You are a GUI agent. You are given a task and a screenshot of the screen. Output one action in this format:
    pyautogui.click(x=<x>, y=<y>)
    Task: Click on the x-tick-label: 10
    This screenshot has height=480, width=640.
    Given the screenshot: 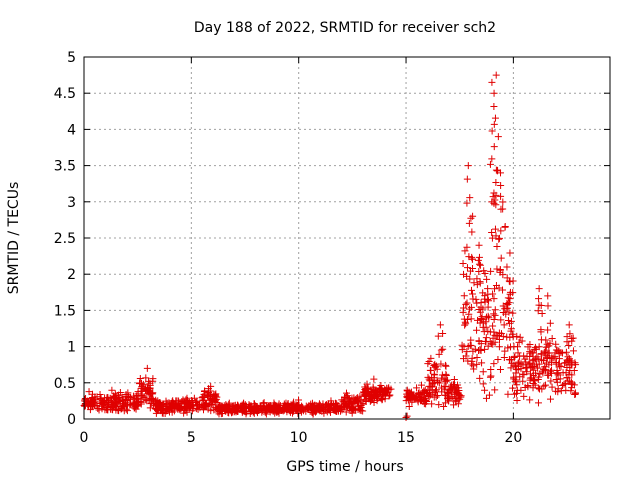 What is the action you would take?
    pyautogui.click(x=299, y=438)
    